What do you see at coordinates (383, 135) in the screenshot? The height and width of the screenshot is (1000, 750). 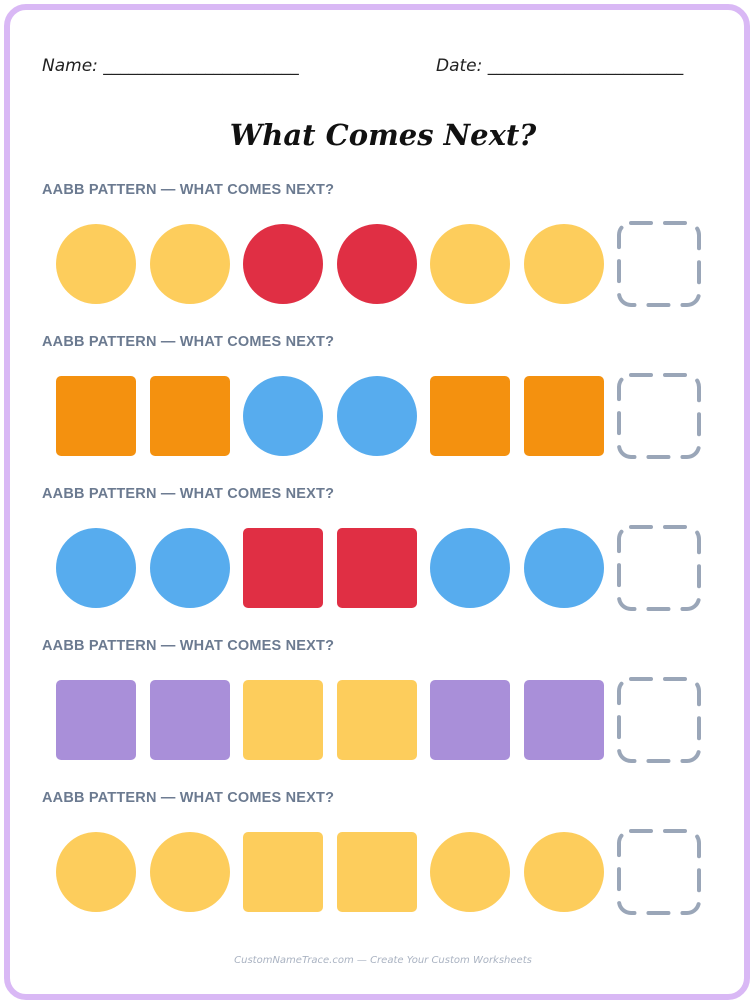 I see `worksheet-title: What Comes Next?` at bounding box center [383, 135].